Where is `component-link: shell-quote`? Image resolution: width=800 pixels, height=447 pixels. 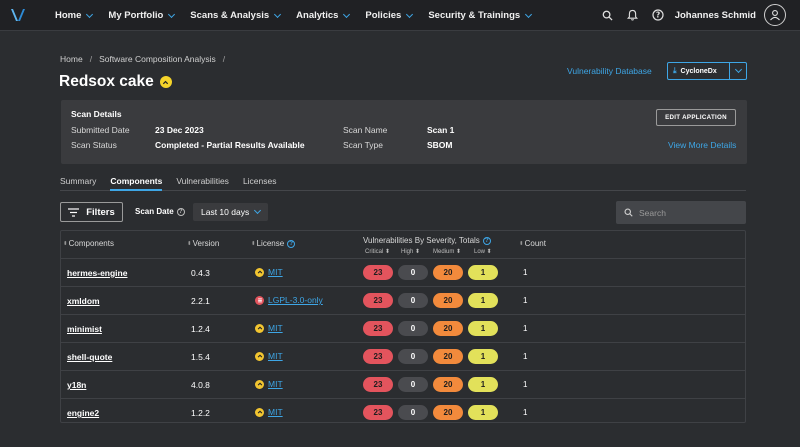
component-link: shell-quote is located at coordinates (90, 357).